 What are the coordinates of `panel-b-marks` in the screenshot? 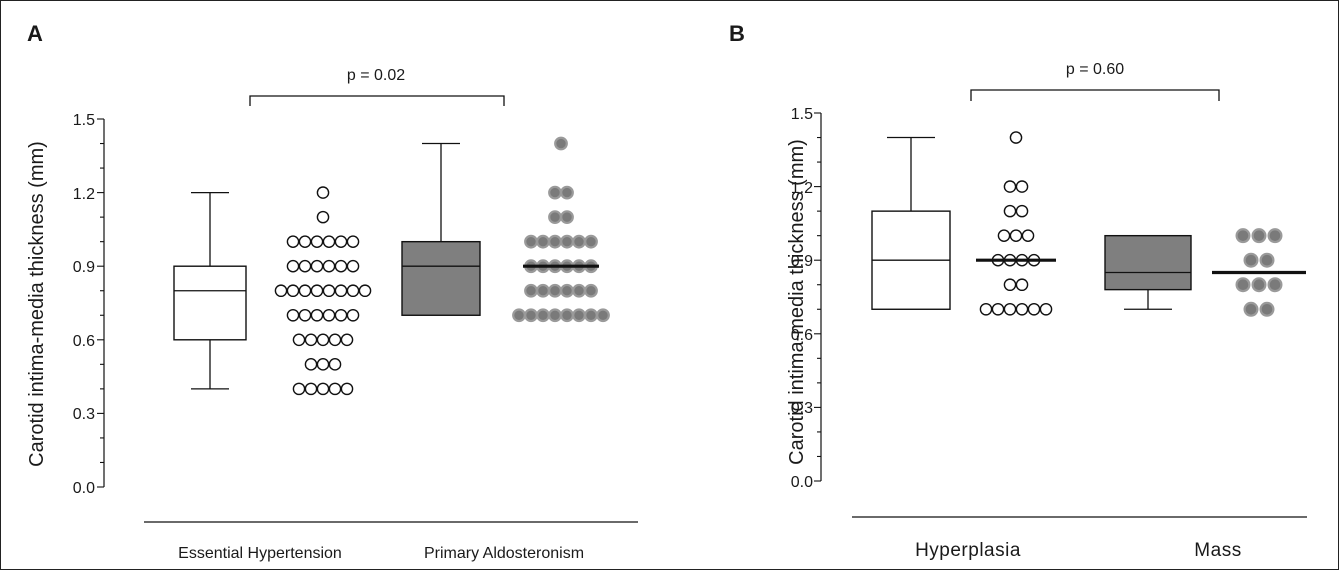 It's located at (1088, 224).